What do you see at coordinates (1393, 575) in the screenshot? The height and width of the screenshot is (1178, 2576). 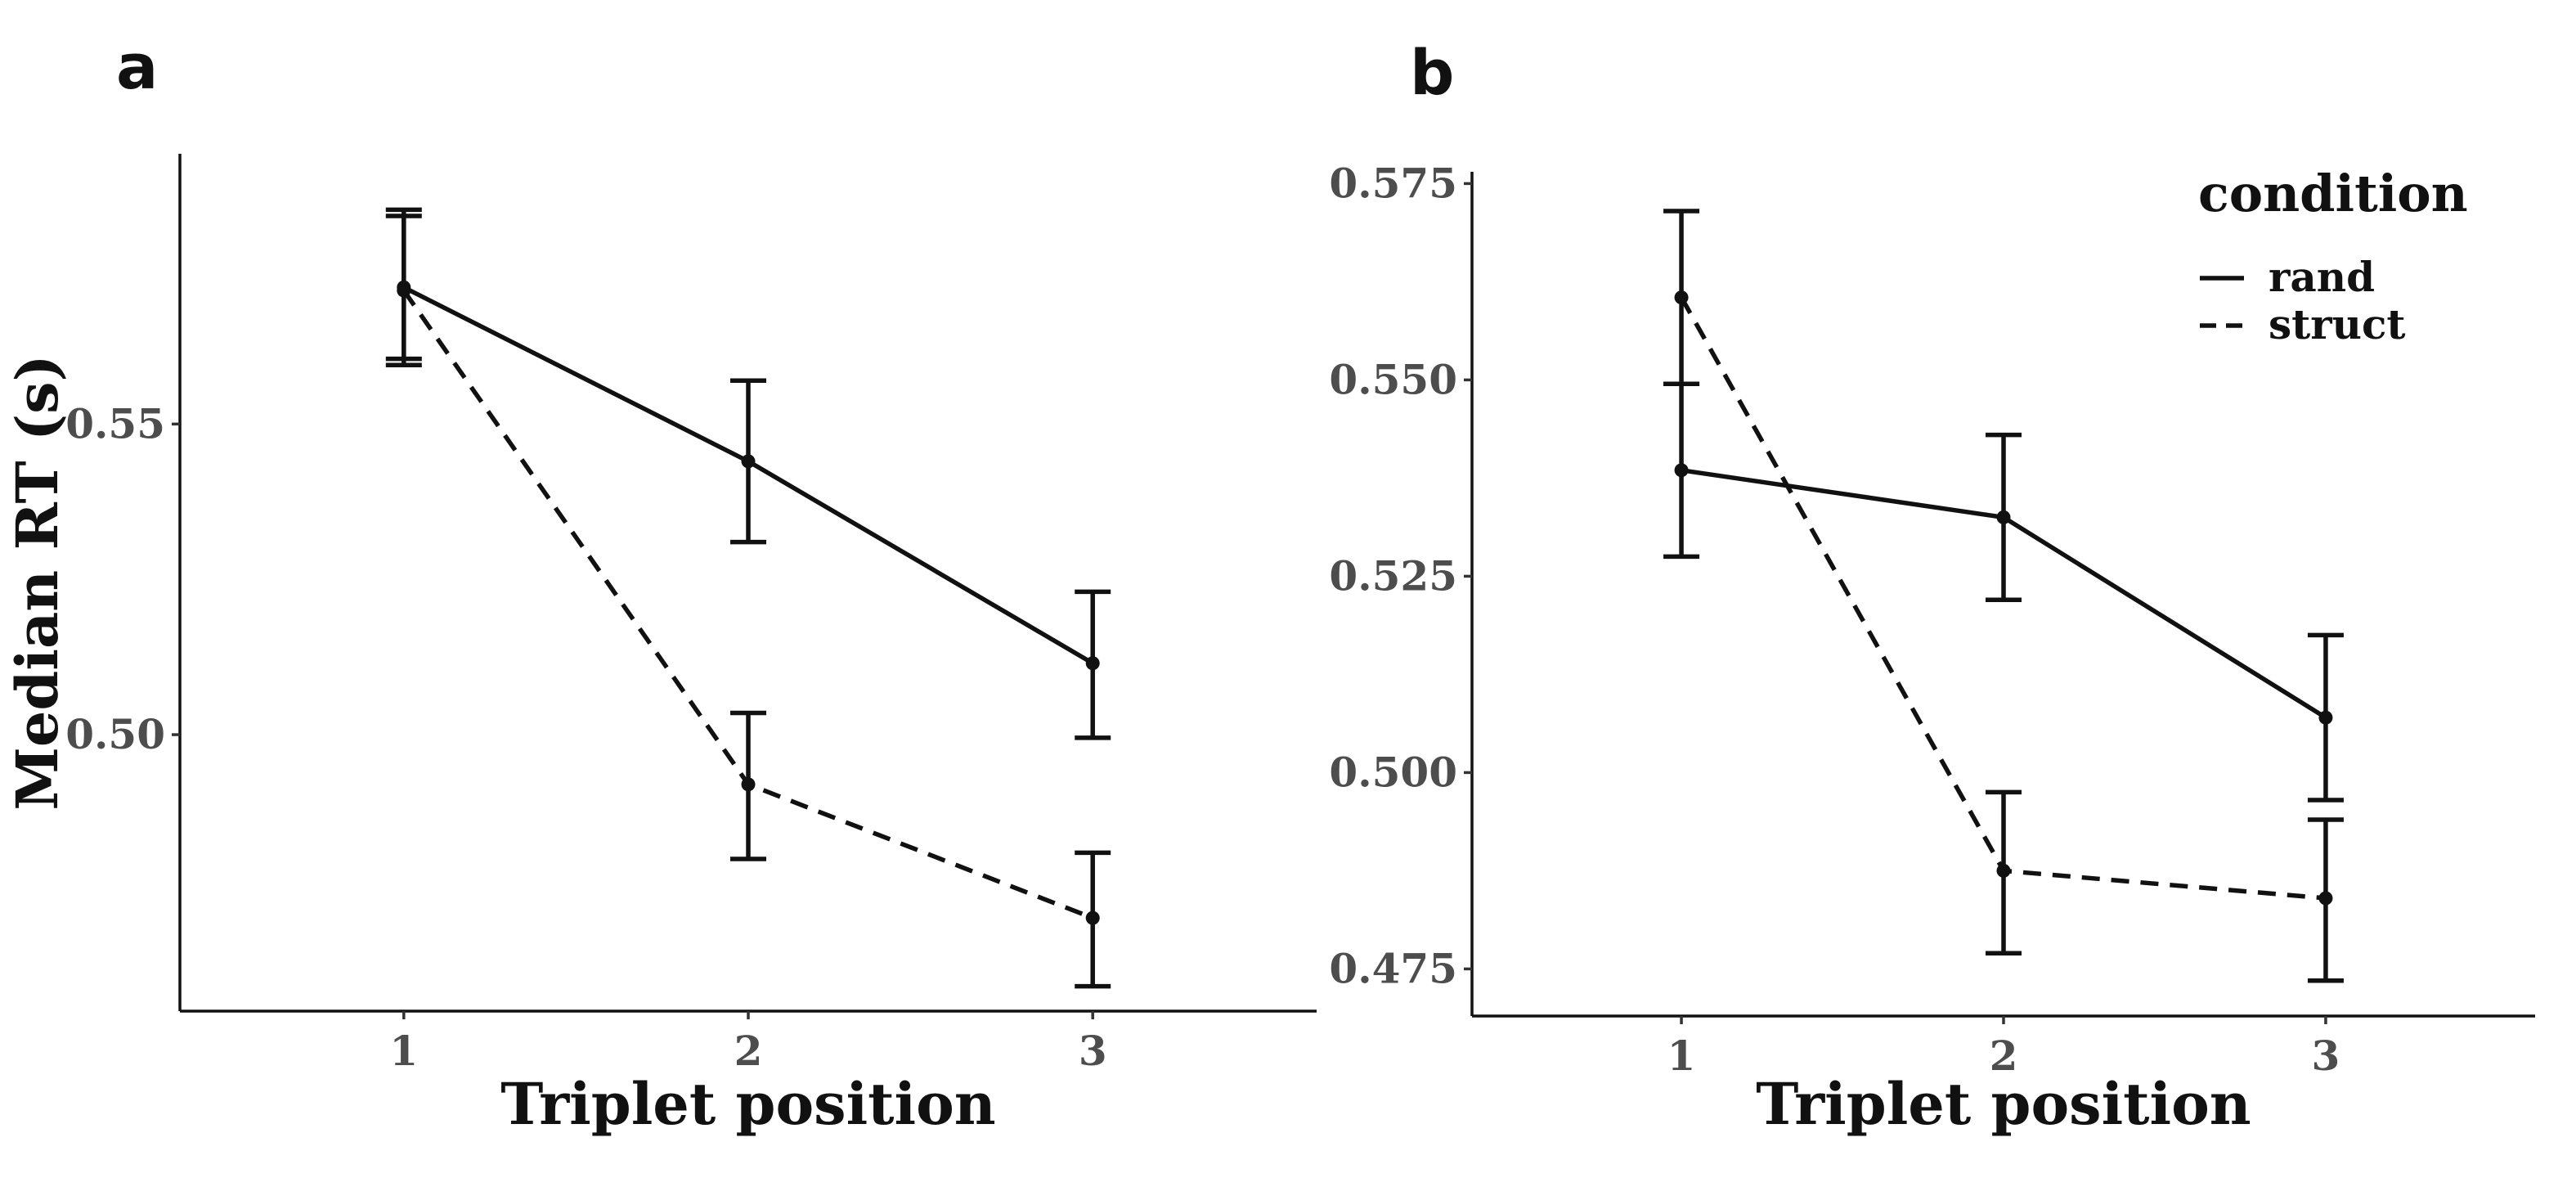 I see `y-tick-label: 0.525` at bounding box center [1393, 575].